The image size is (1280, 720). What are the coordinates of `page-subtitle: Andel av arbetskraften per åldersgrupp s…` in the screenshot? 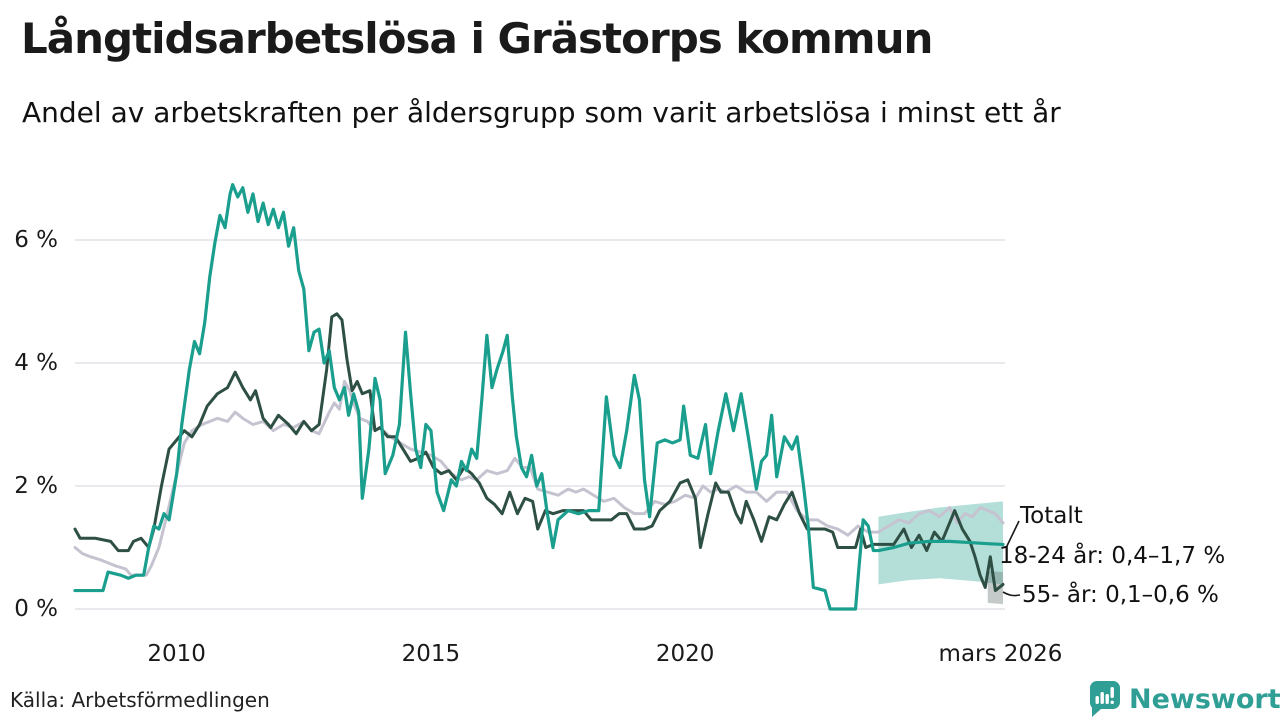 It's located at (541, 112).